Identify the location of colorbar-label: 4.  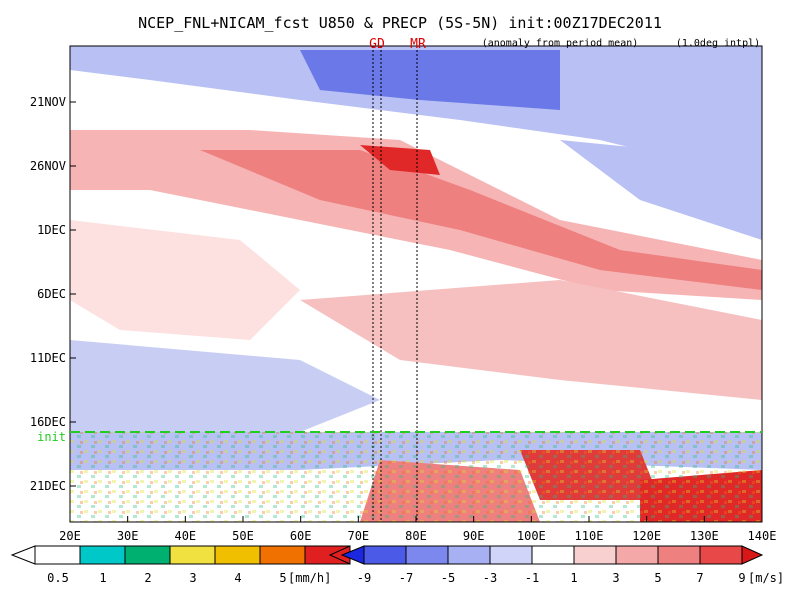
(237, 578).